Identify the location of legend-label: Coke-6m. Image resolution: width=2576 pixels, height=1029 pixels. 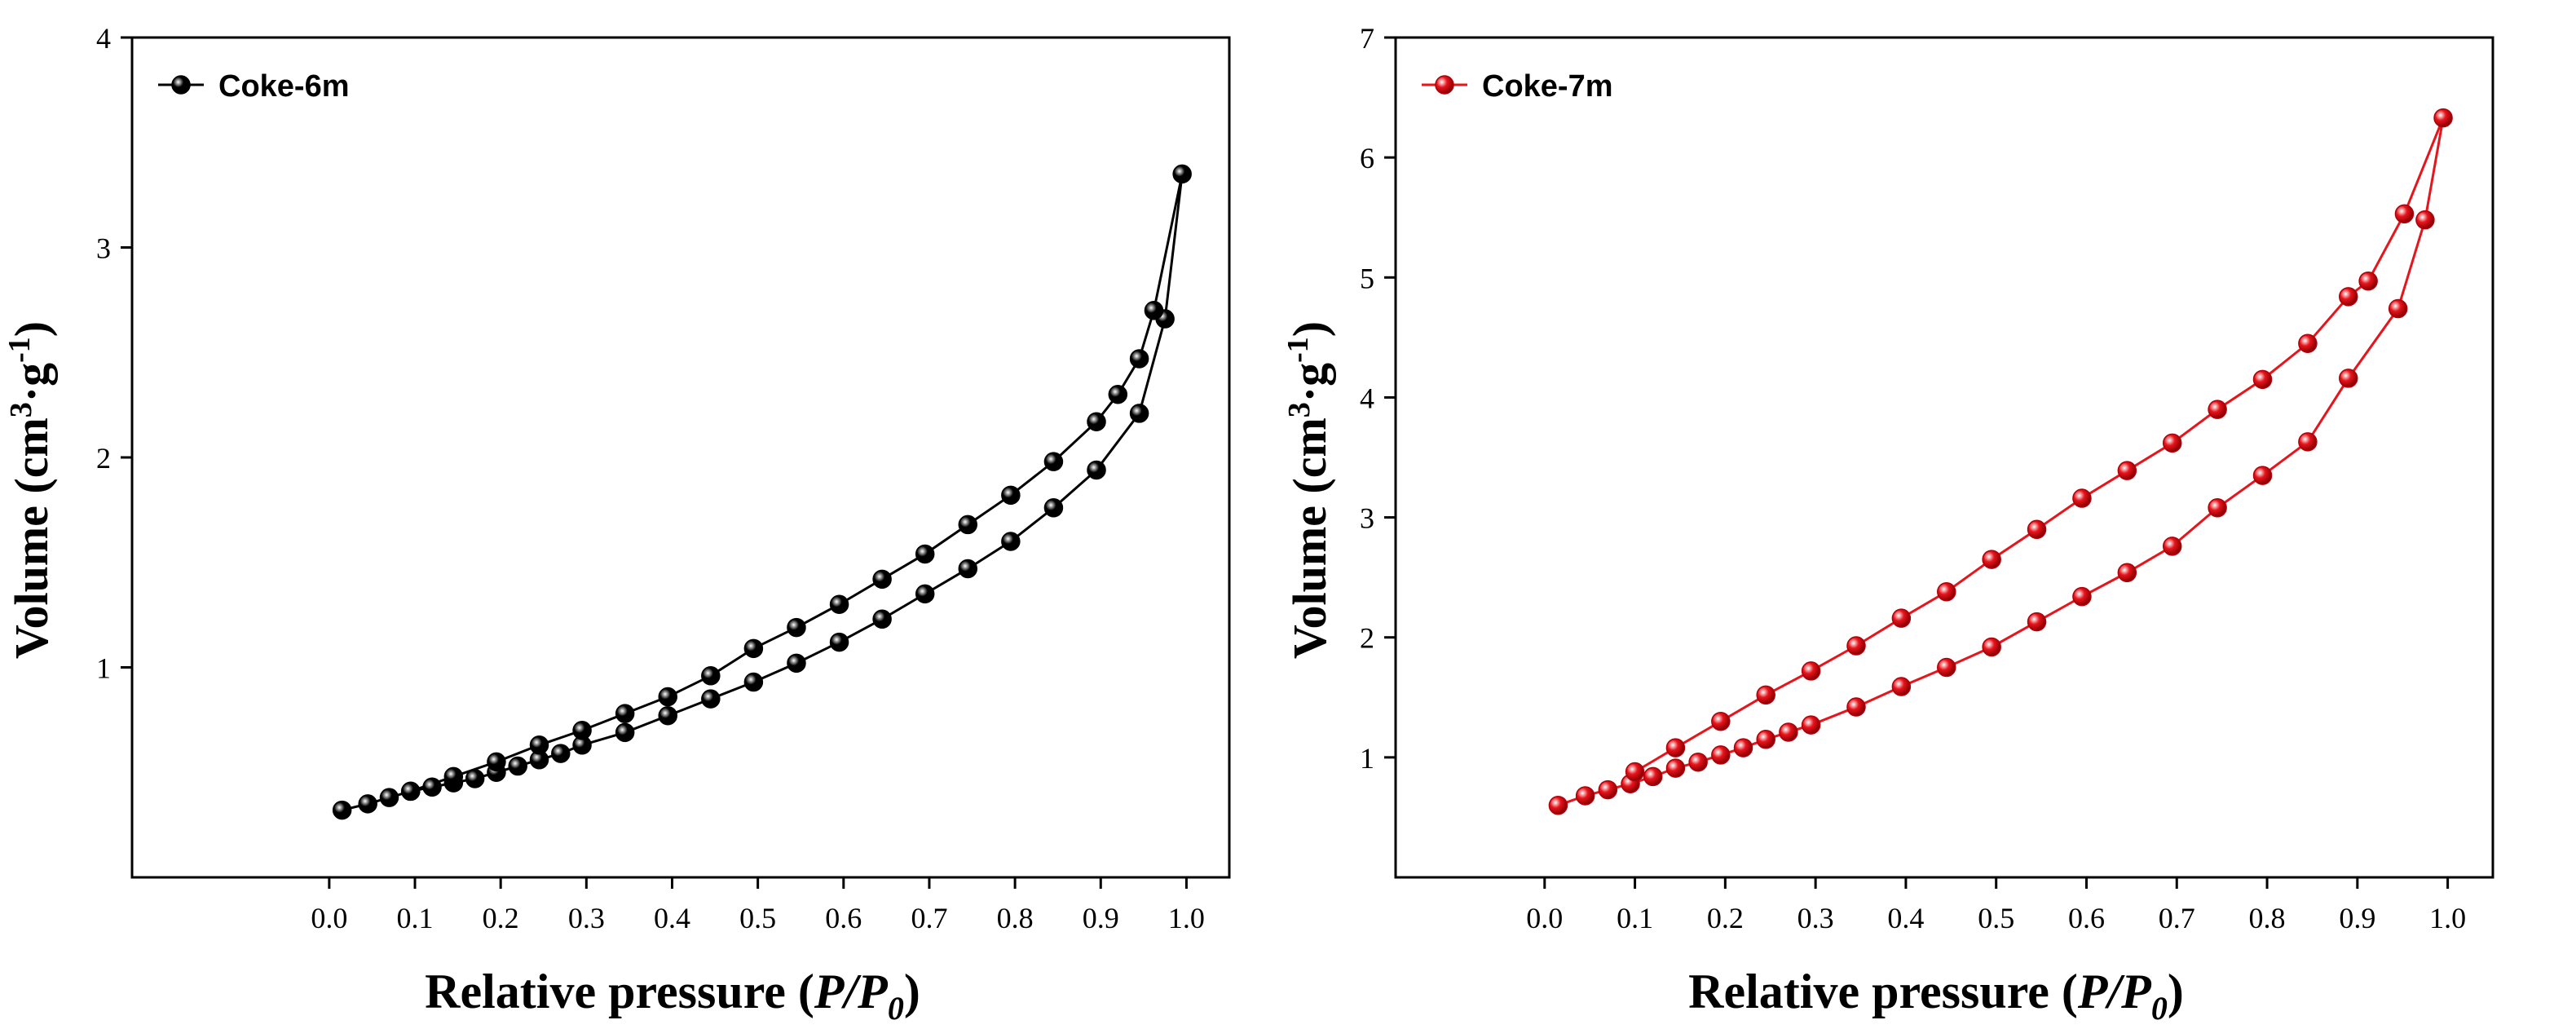
(284, 86).